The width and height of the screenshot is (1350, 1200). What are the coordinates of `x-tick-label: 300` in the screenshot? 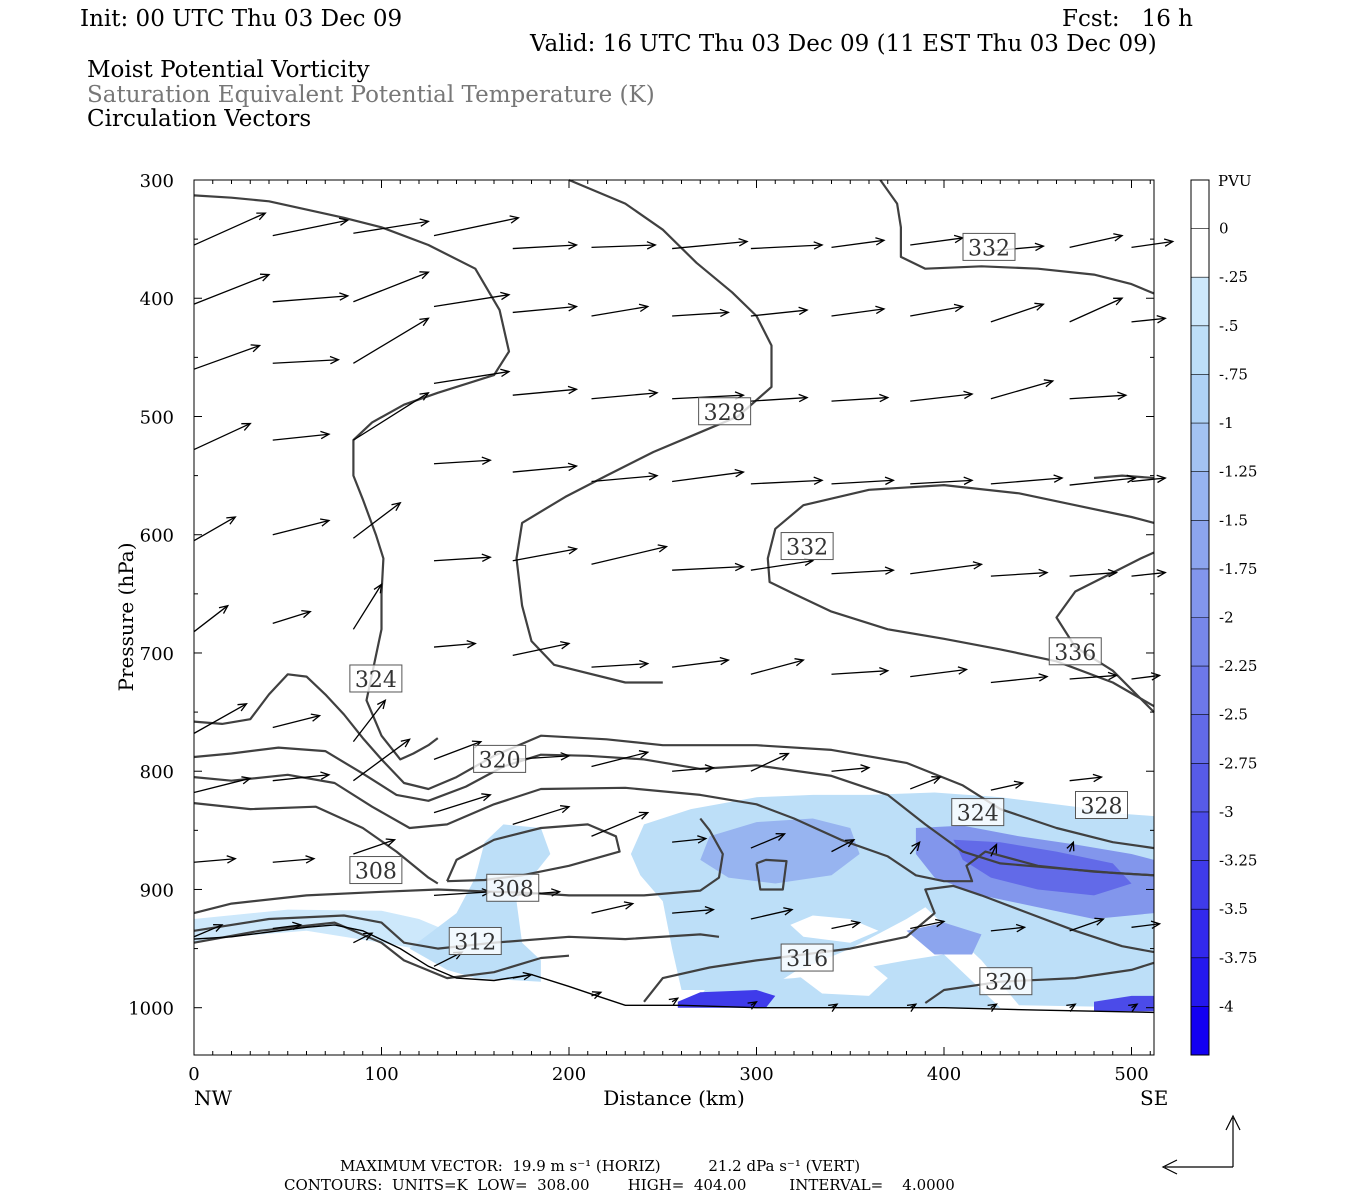 It's located at (756, 1074).